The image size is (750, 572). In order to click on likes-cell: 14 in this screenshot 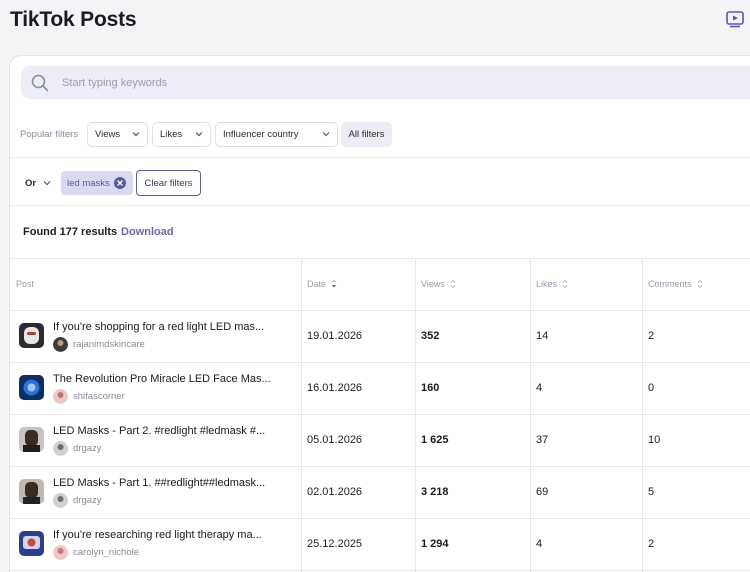, I will do `click(542, 336)`.